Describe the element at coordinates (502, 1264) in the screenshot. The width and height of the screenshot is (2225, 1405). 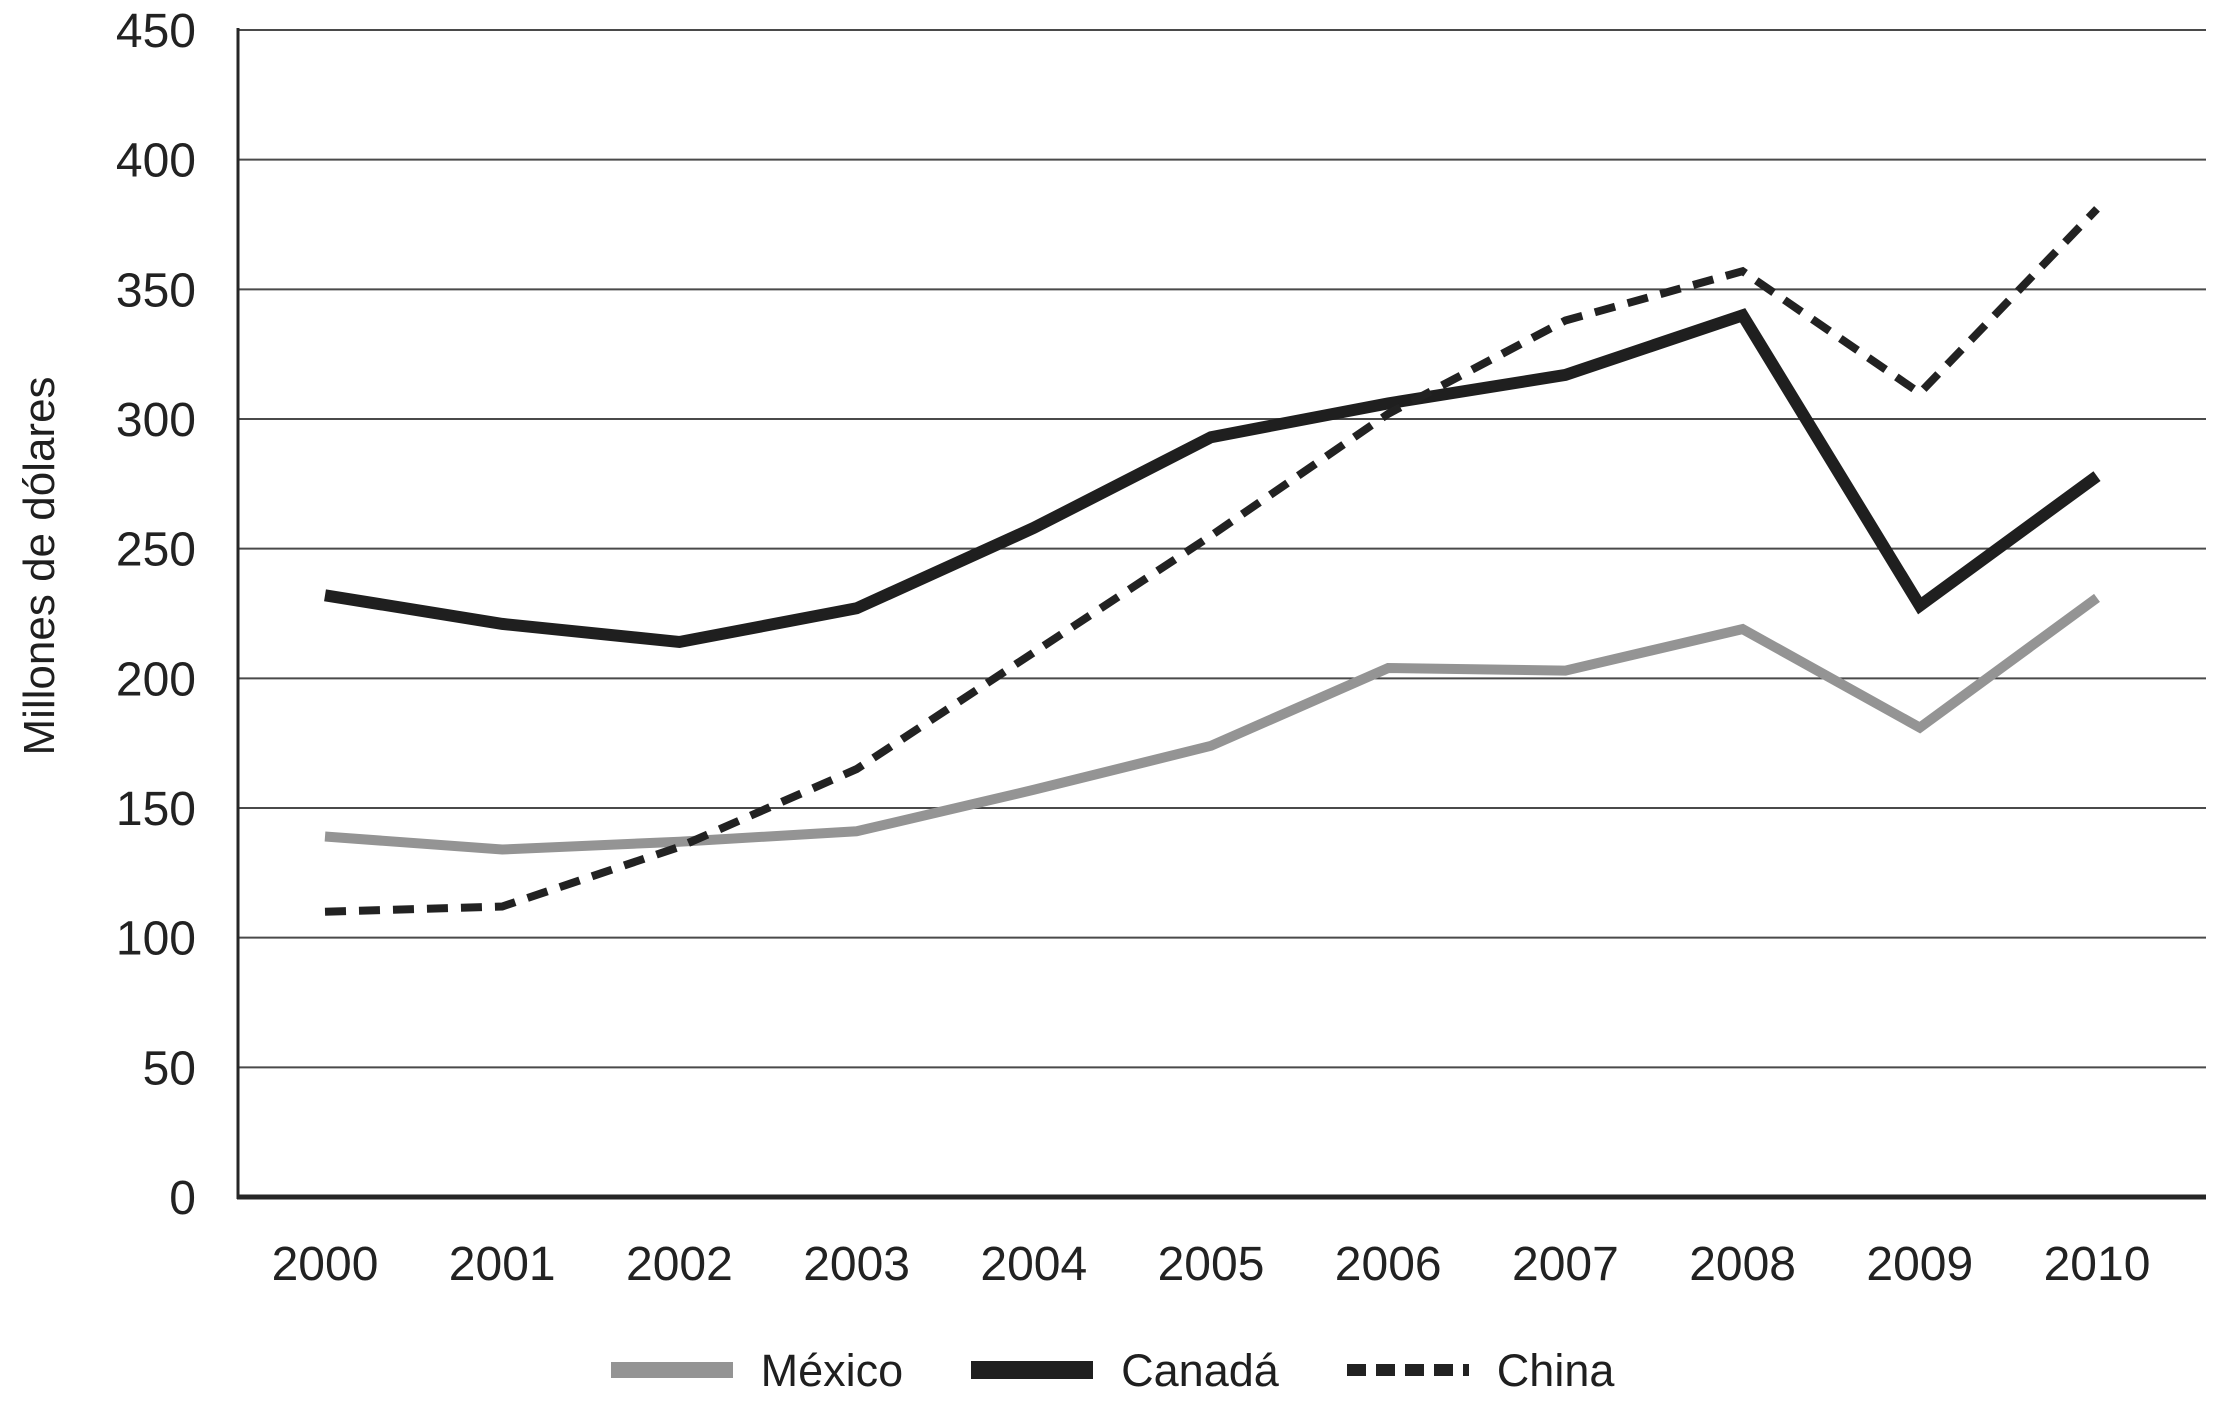
I see `x-axis-tick-label: 2001` at that location.